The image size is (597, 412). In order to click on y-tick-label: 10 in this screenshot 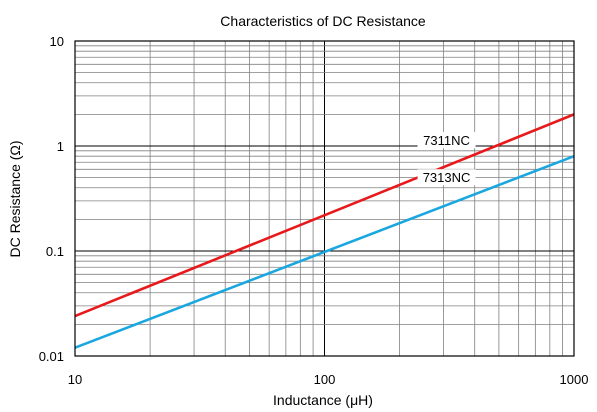, I will do `click(57, 41)`.